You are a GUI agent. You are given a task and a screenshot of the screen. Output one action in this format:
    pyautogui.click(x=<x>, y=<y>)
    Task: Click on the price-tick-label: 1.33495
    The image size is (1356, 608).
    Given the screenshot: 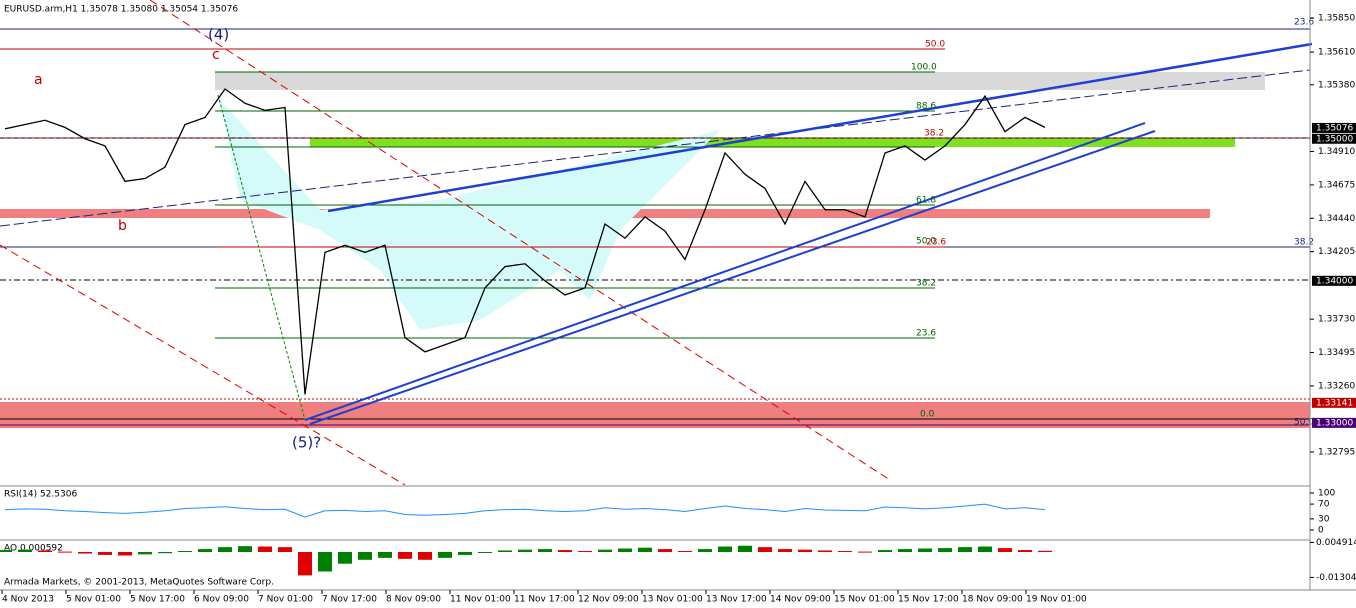 What is the action you would take?
    pyautogui.click(x=1336, y=353)
    